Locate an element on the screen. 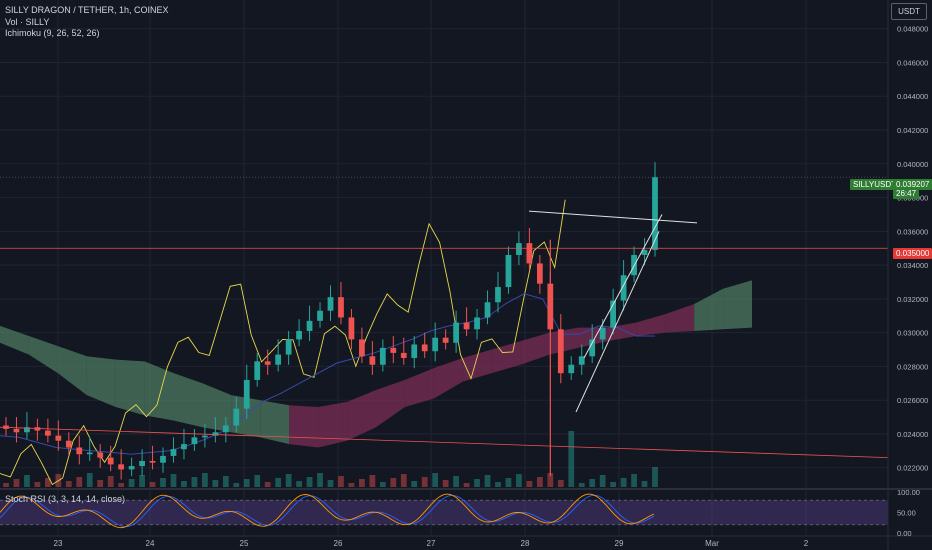 The height and width of the screenshot is (550, 932). stoch-d-line is located at coordinates (327, 511).